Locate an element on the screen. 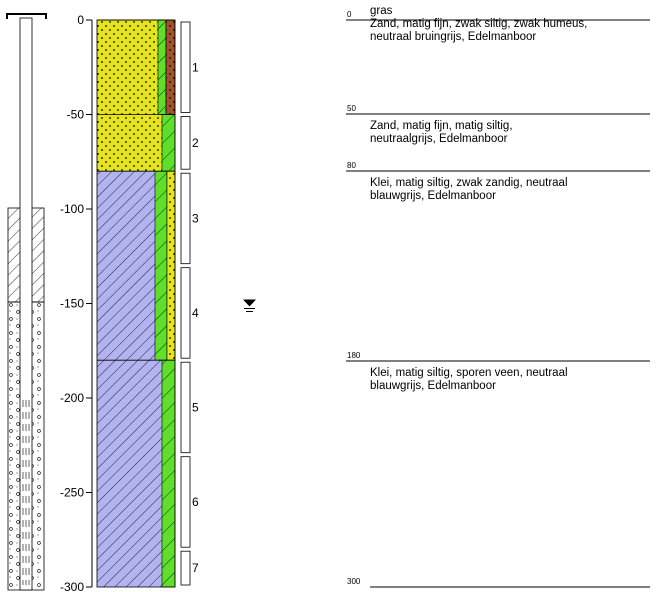 The height and width of the screenshot is (592, 670). sample-column: 1 2 3 4 5 6 7 is located at coordinates (189, 303).